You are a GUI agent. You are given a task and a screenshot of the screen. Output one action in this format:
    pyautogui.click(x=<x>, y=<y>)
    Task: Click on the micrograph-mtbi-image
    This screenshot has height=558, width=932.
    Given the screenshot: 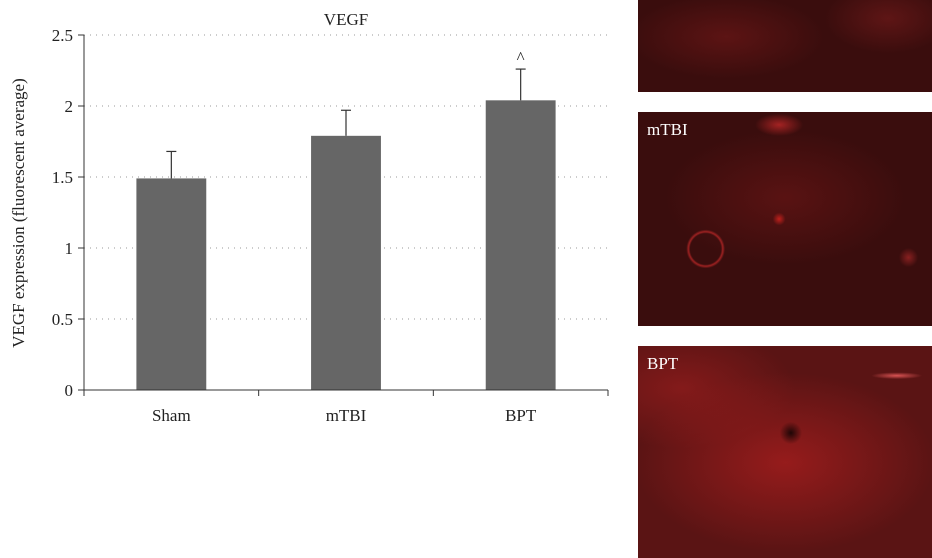 What is the action you would take?
    pyautogui.click(x=785, y=219)
    